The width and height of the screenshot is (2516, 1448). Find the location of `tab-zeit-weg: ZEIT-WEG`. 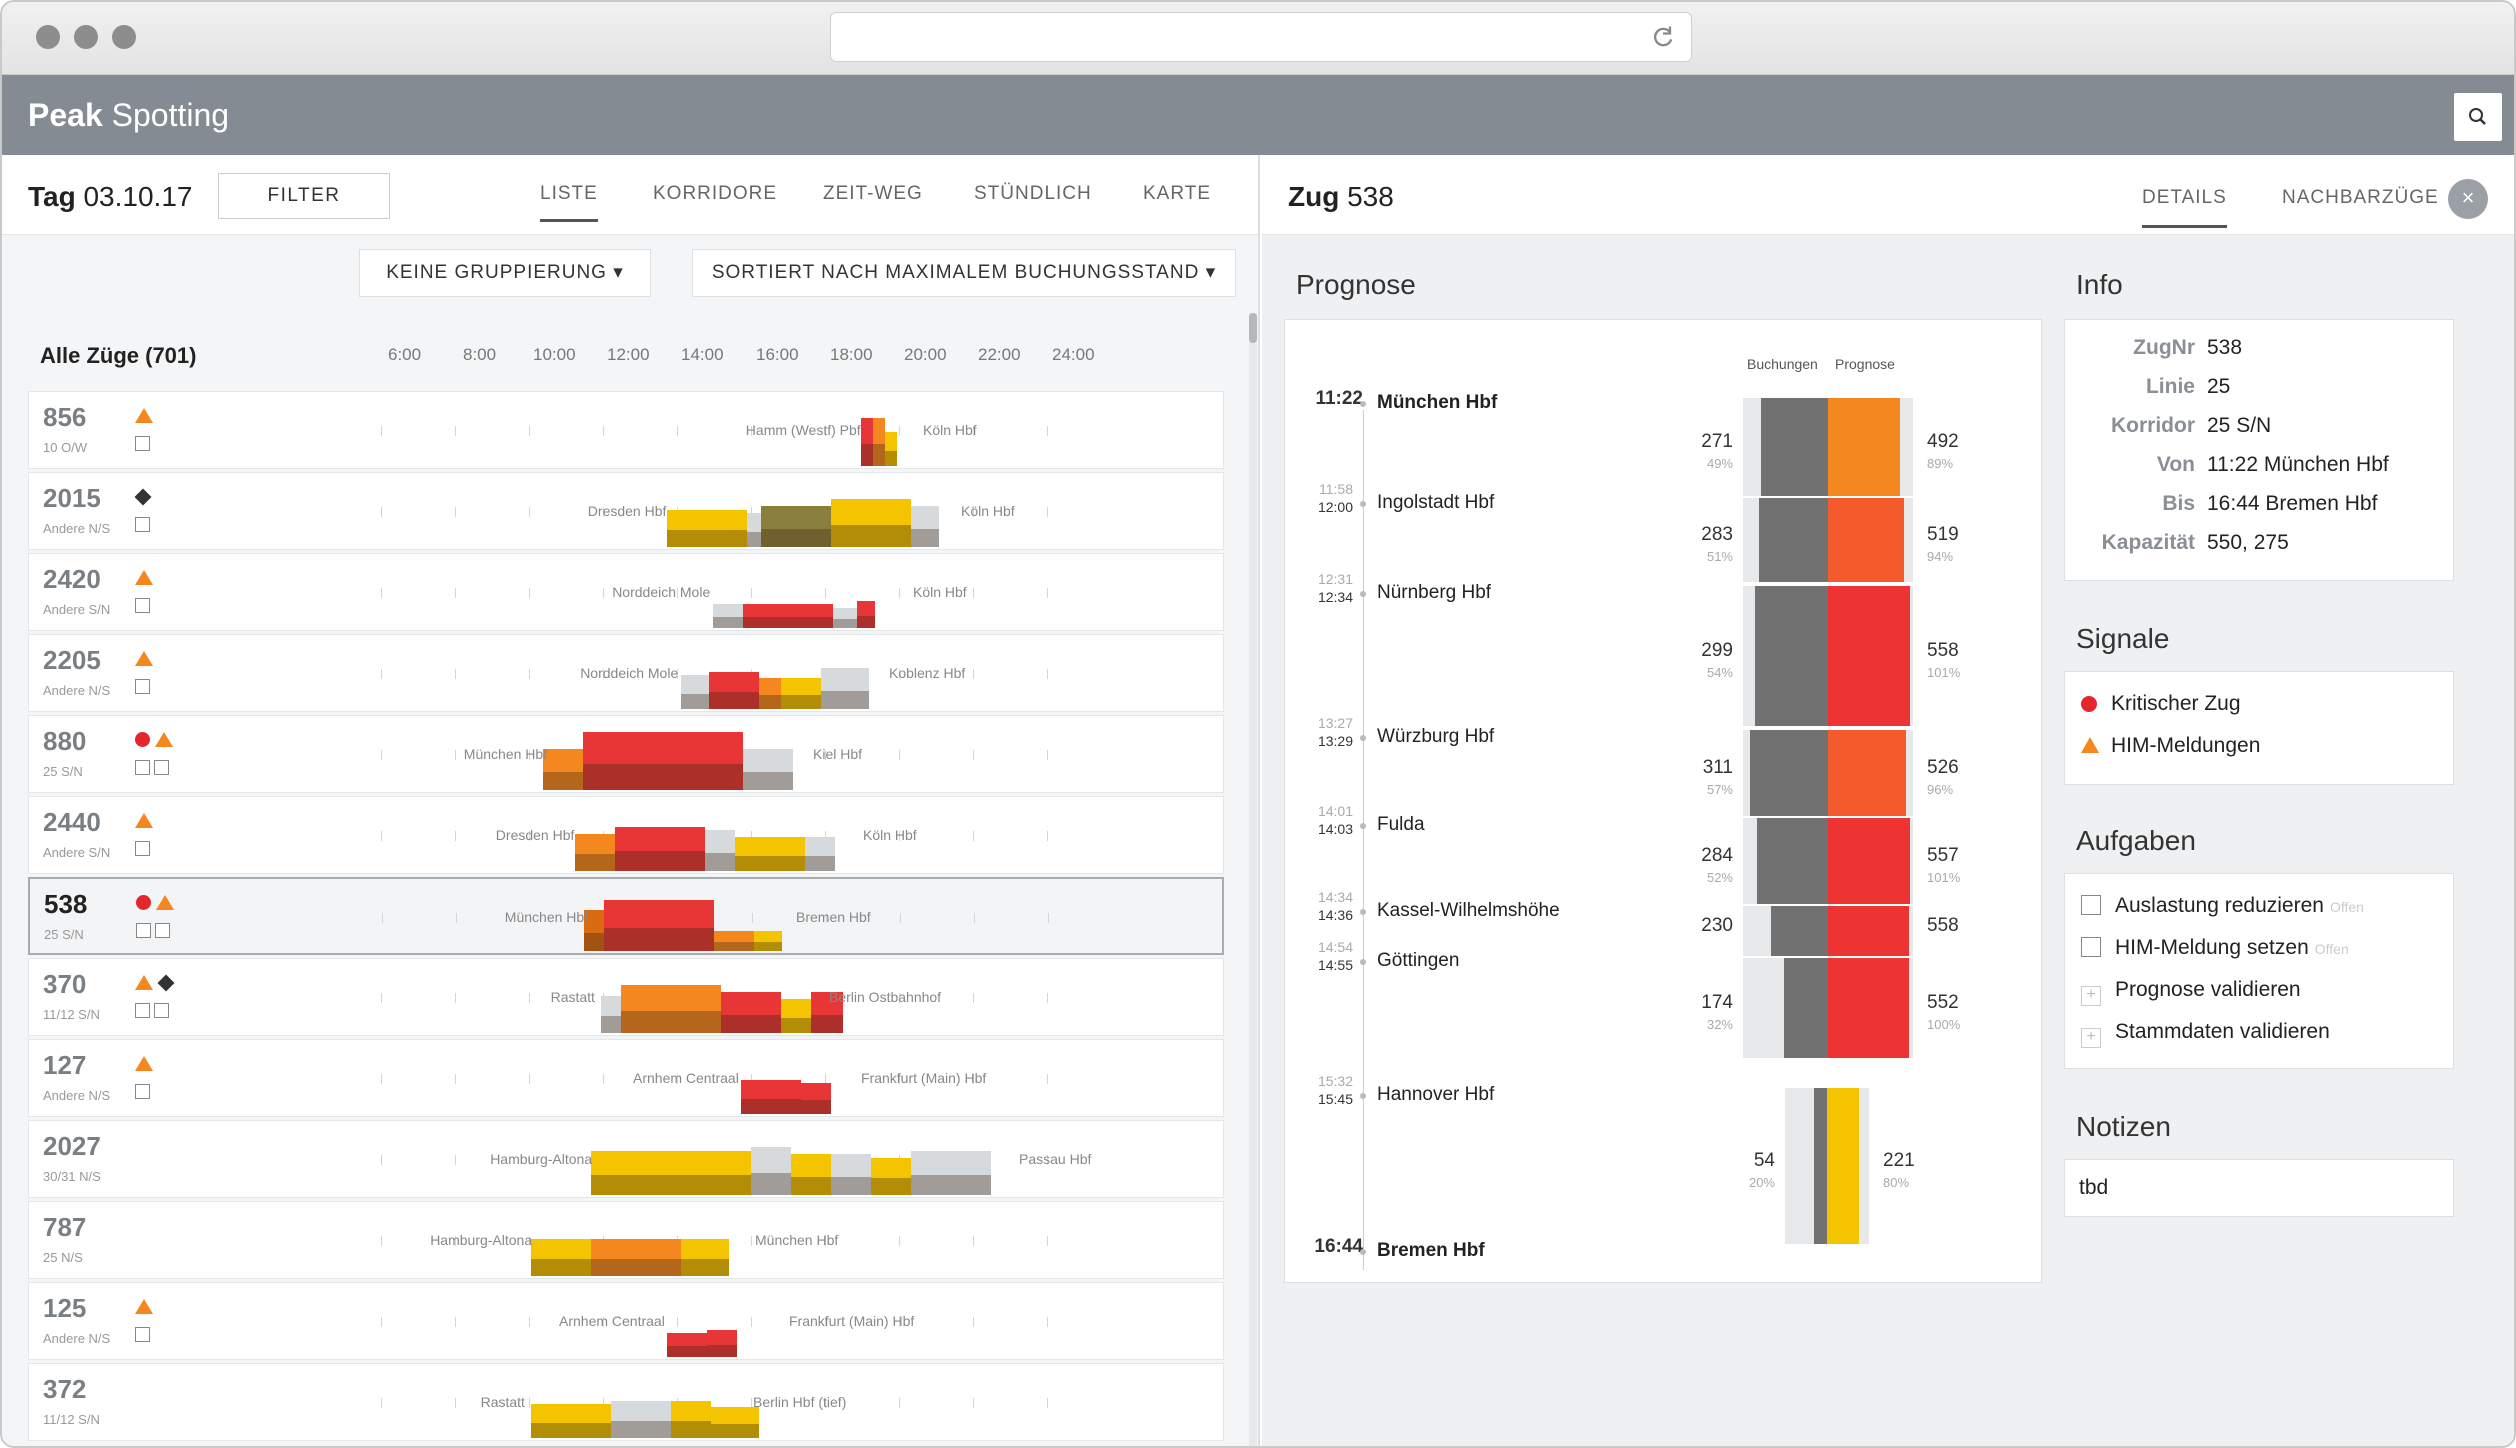

tab-zeit-weg: ZEIT-WEG is located at coordinates (873, 193).